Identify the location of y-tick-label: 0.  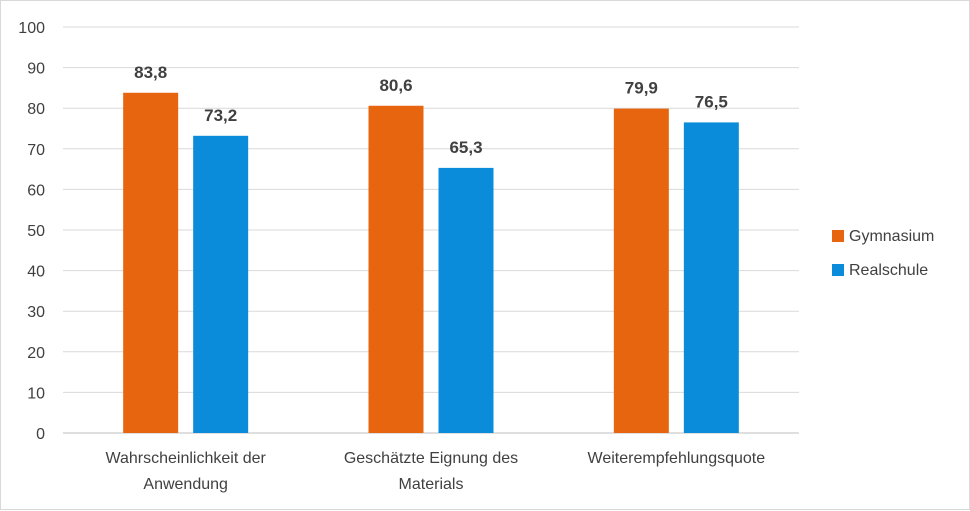
(40, 434).